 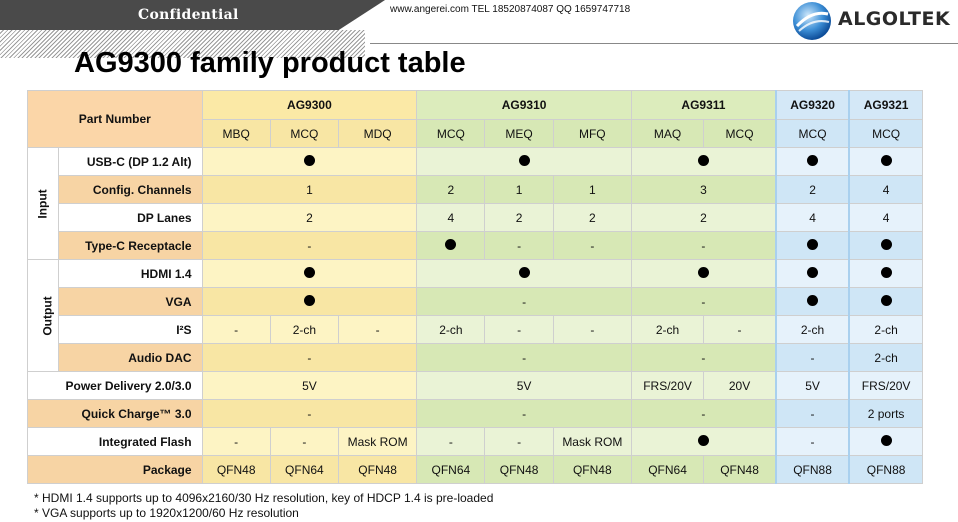 What do you see at coordinates (115, 119) in the screenshot?
I see `part-number-header: Part Number` at bounding box center [115, 119].